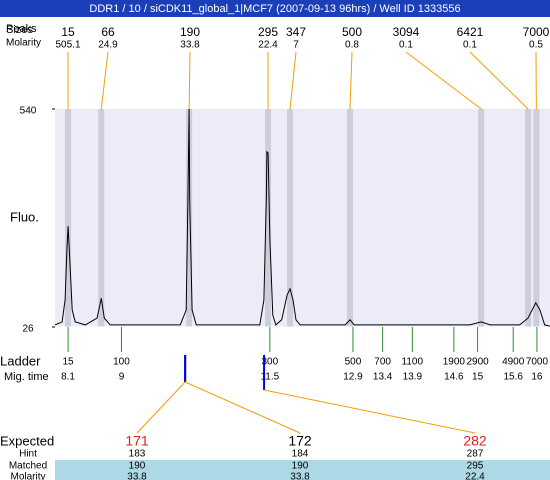 The width and height of the screenshot is (550, 480). Describe the element at coordinates (382, 362) in the screenshot. I see `ladder-size: 700` at that location.